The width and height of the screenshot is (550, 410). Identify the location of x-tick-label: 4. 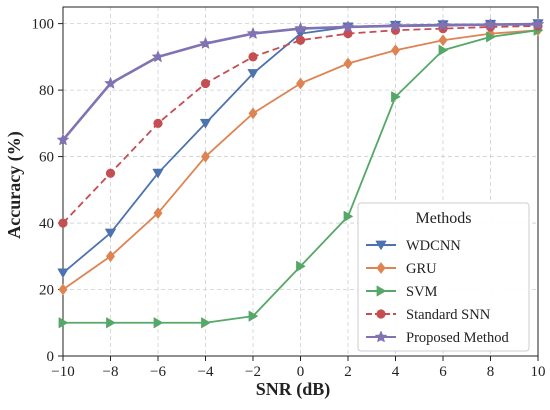
(396, 372).